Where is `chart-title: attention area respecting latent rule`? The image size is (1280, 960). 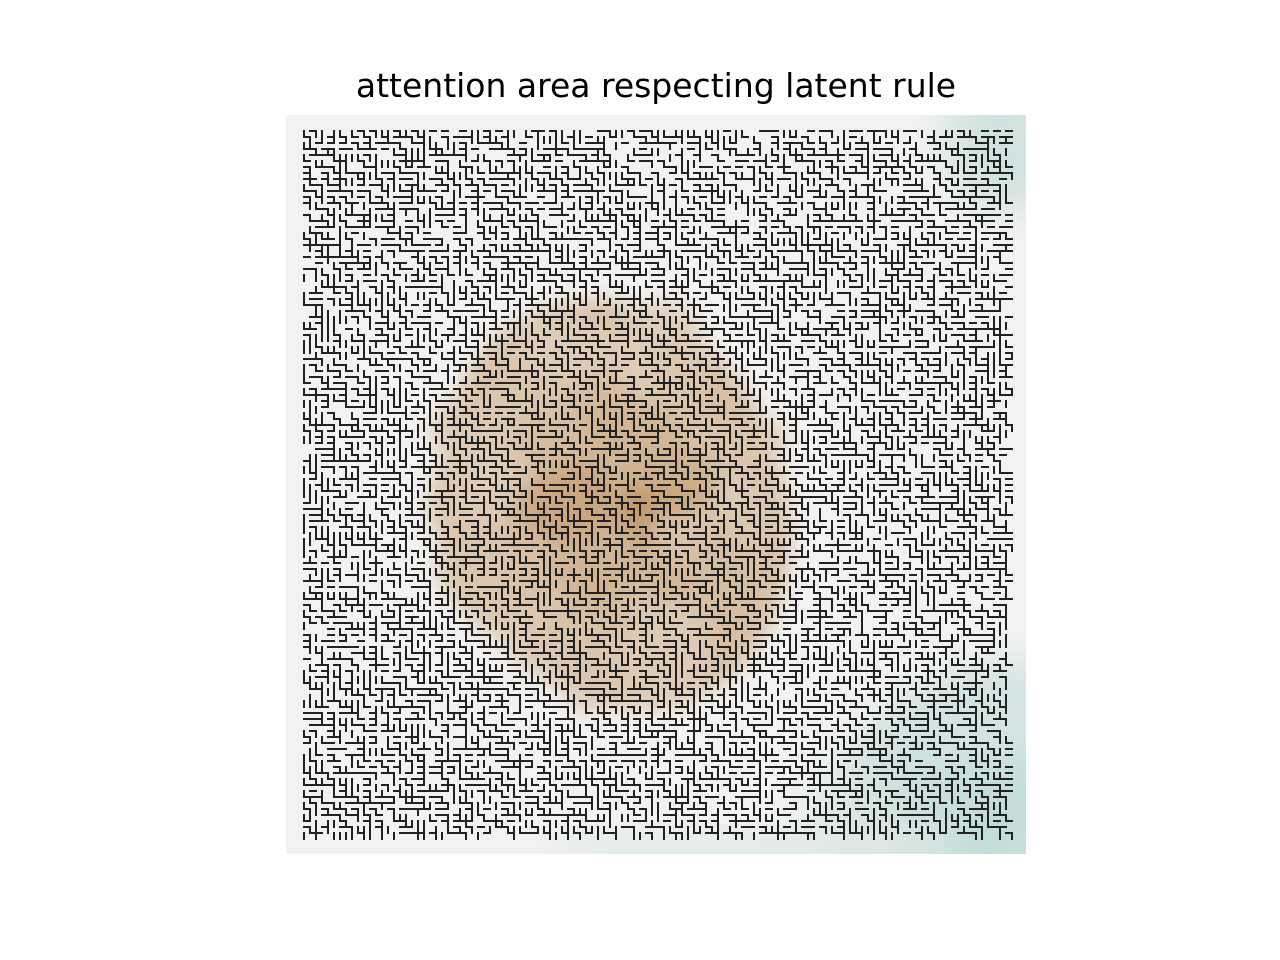
chart-title: attention area respecting latent rule is located at coordinates (656, 85).